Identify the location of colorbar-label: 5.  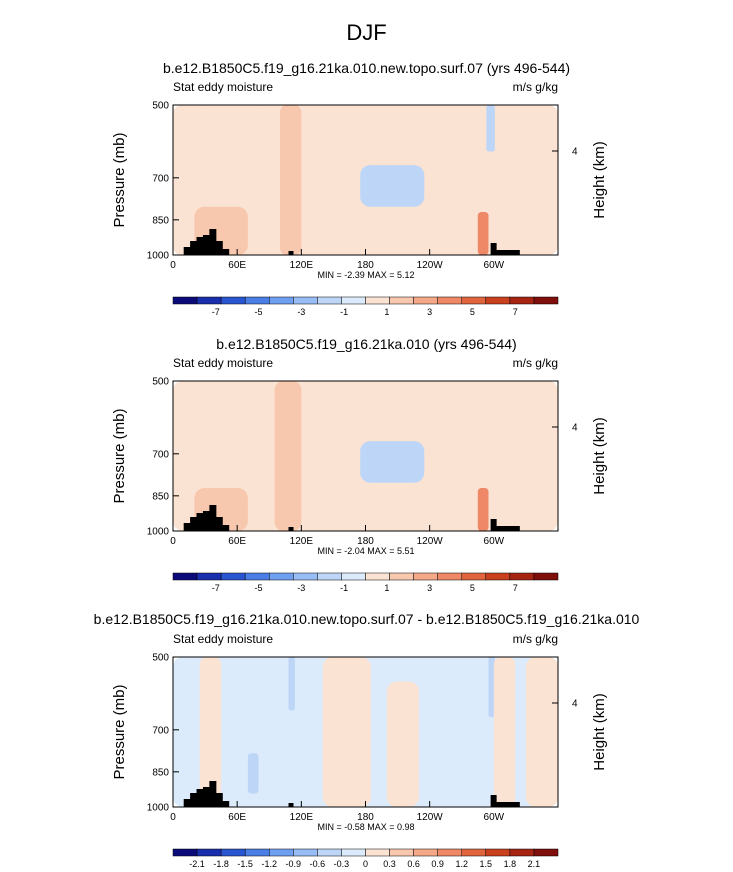
(472, 312).